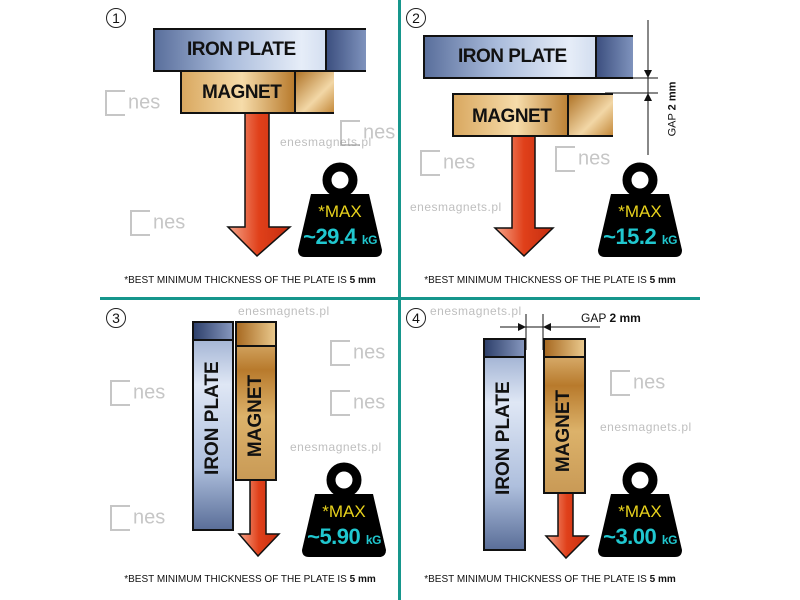 This screenshot has width=800, height=600. Describe the element at coordinates (631, 87) in the screenshot. I see `gap-dimension` at that location.